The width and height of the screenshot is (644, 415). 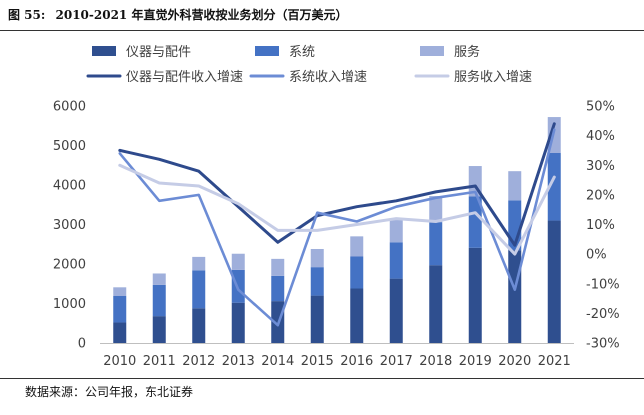 What do you see at coordinates (600, 225) in the screenshot?
I see `y-right-tick-label: 10%` at bounding box center [600, 225].